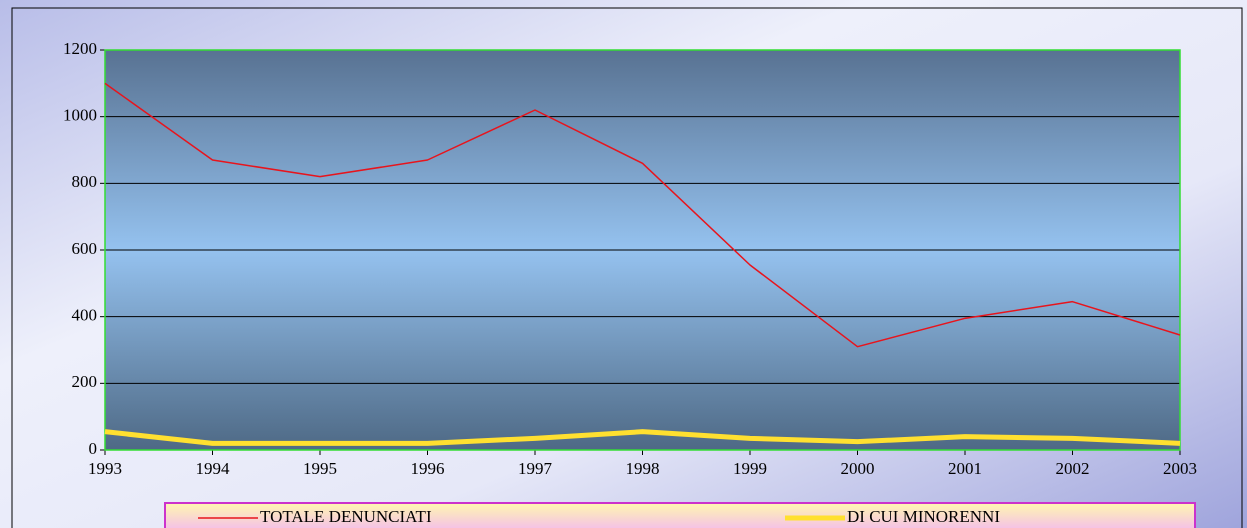 Image resolution: width=1247 pixels, height=528 pixels. Describe the element at coordinates (320, 468) in the screenshot. I see `x-tick-label: 1995` at that location.